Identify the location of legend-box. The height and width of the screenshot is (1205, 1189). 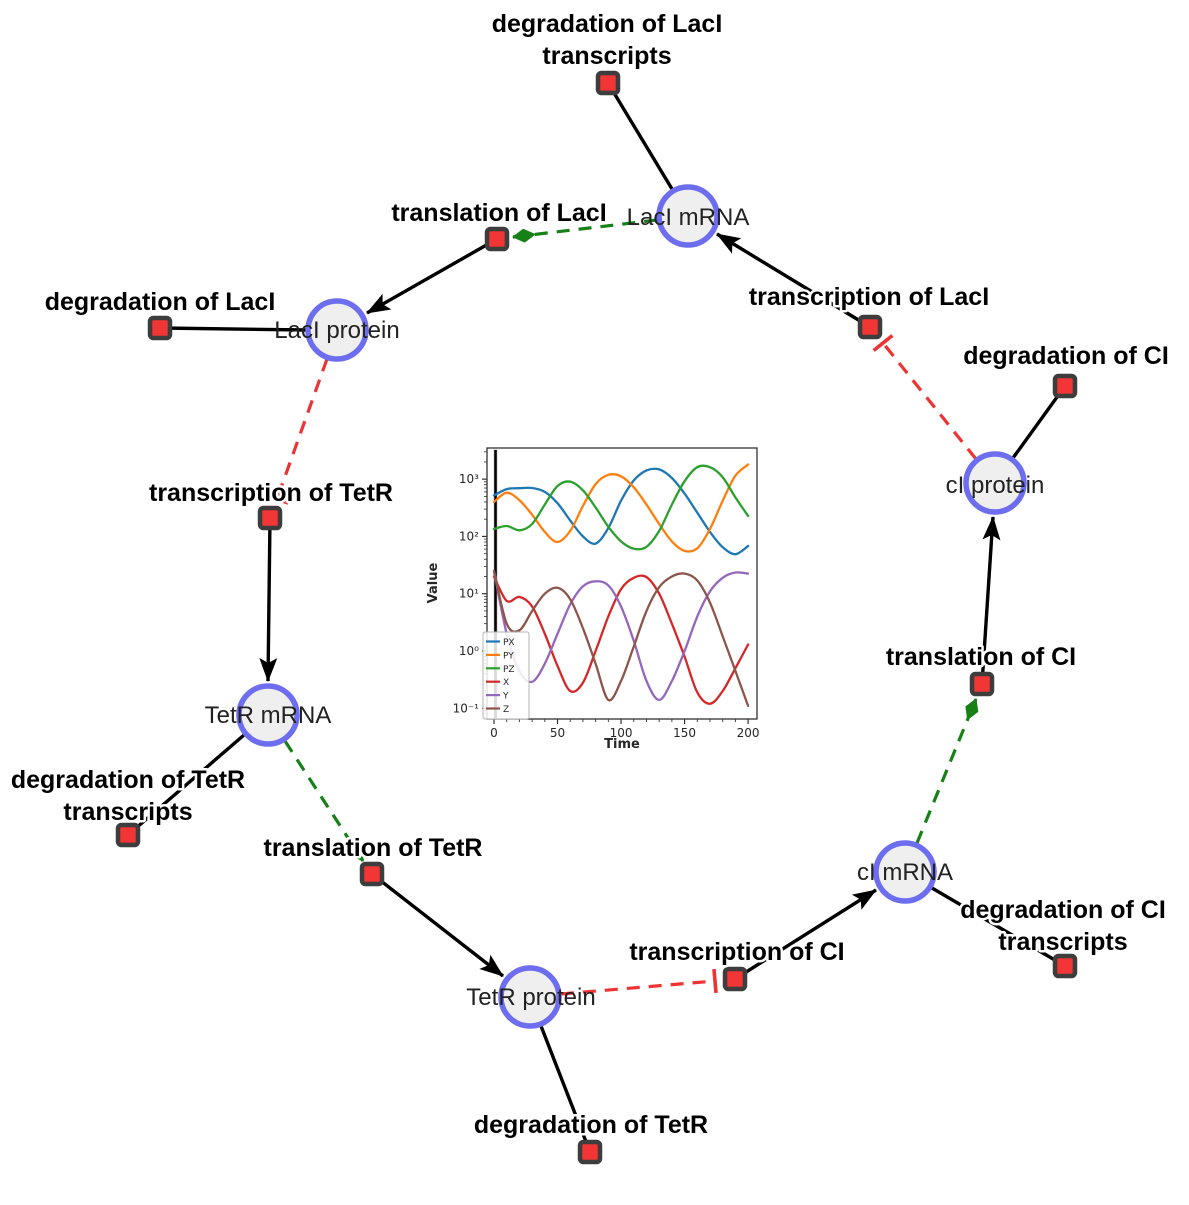
(506, 675).